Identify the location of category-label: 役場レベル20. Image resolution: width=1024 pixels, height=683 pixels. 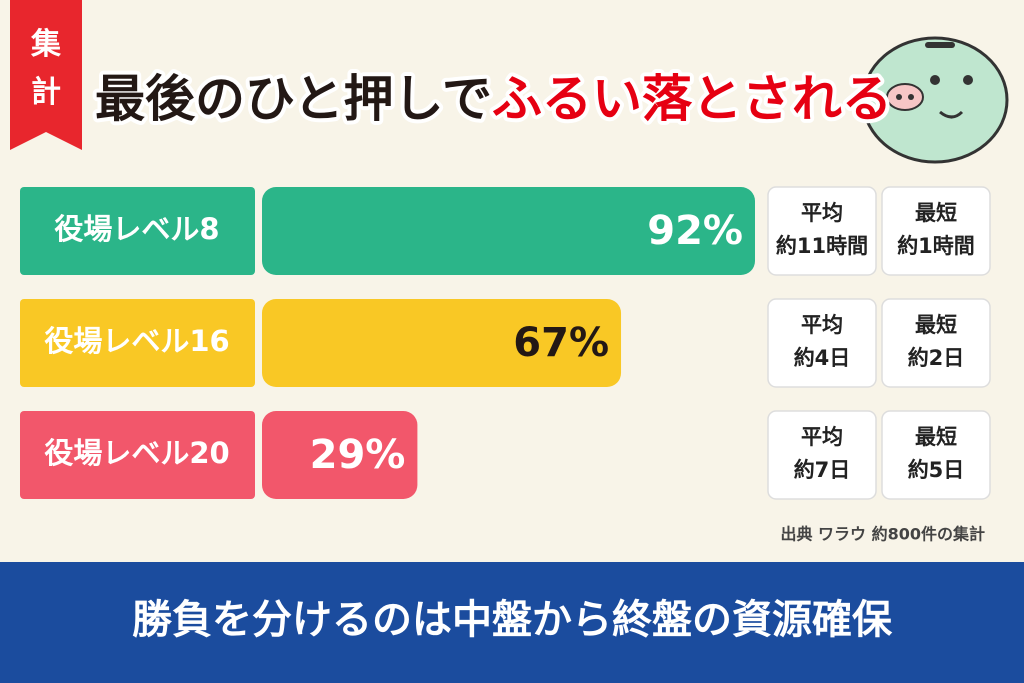
(136, 453).